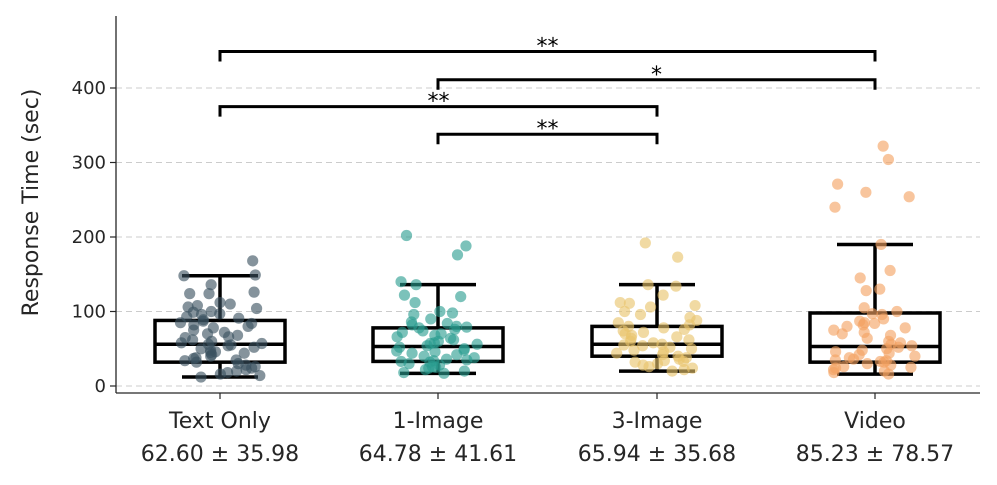  What do you see at coordinates (657, 454) in the screenshot?
I see `category-stat-label: 65.94 ± 35.68` at bounding box center [657, 454].